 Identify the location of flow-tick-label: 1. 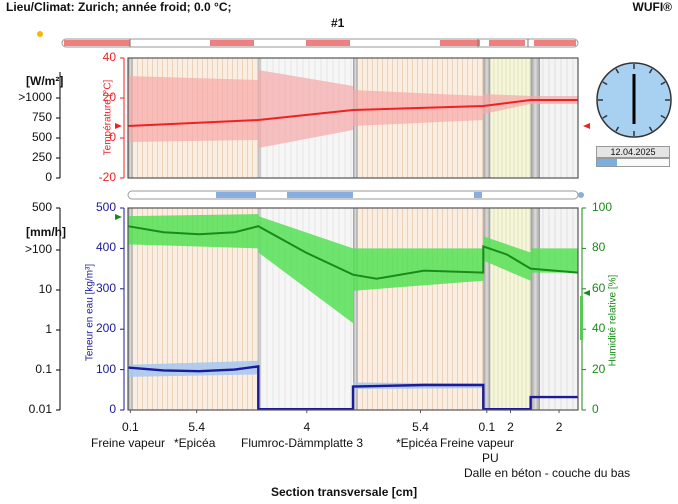
(48, 329).